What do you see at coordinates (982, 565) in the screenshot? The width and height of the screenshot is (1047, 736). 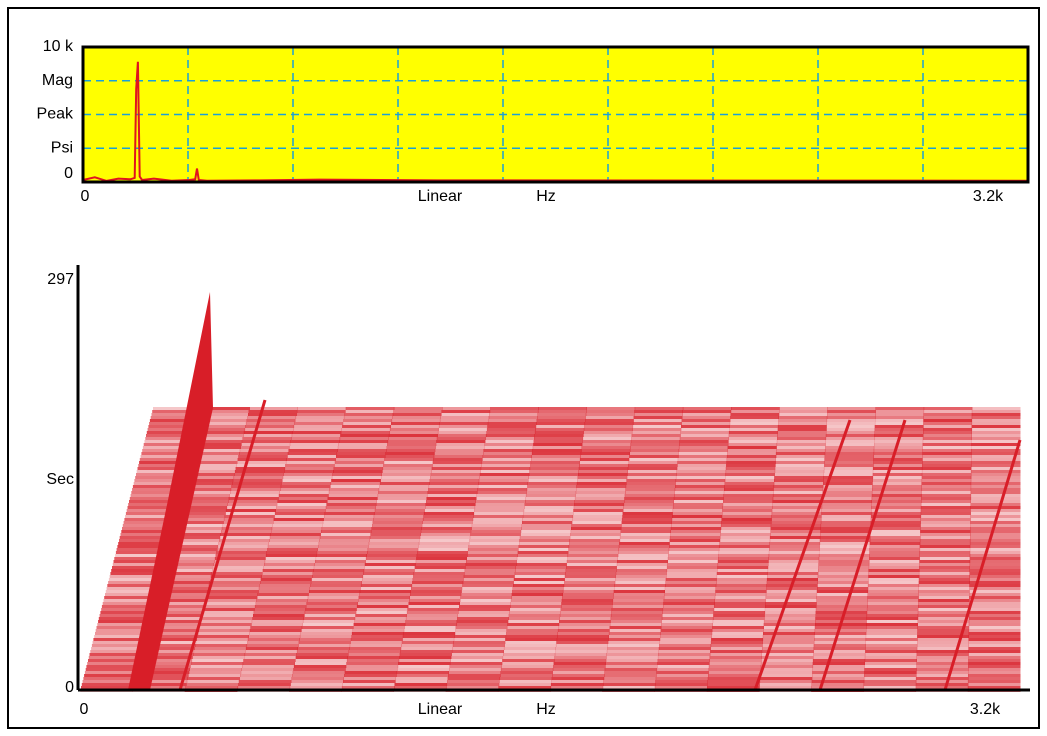 I see `waterfall-ridge-line` at bounding box center [982, 565].